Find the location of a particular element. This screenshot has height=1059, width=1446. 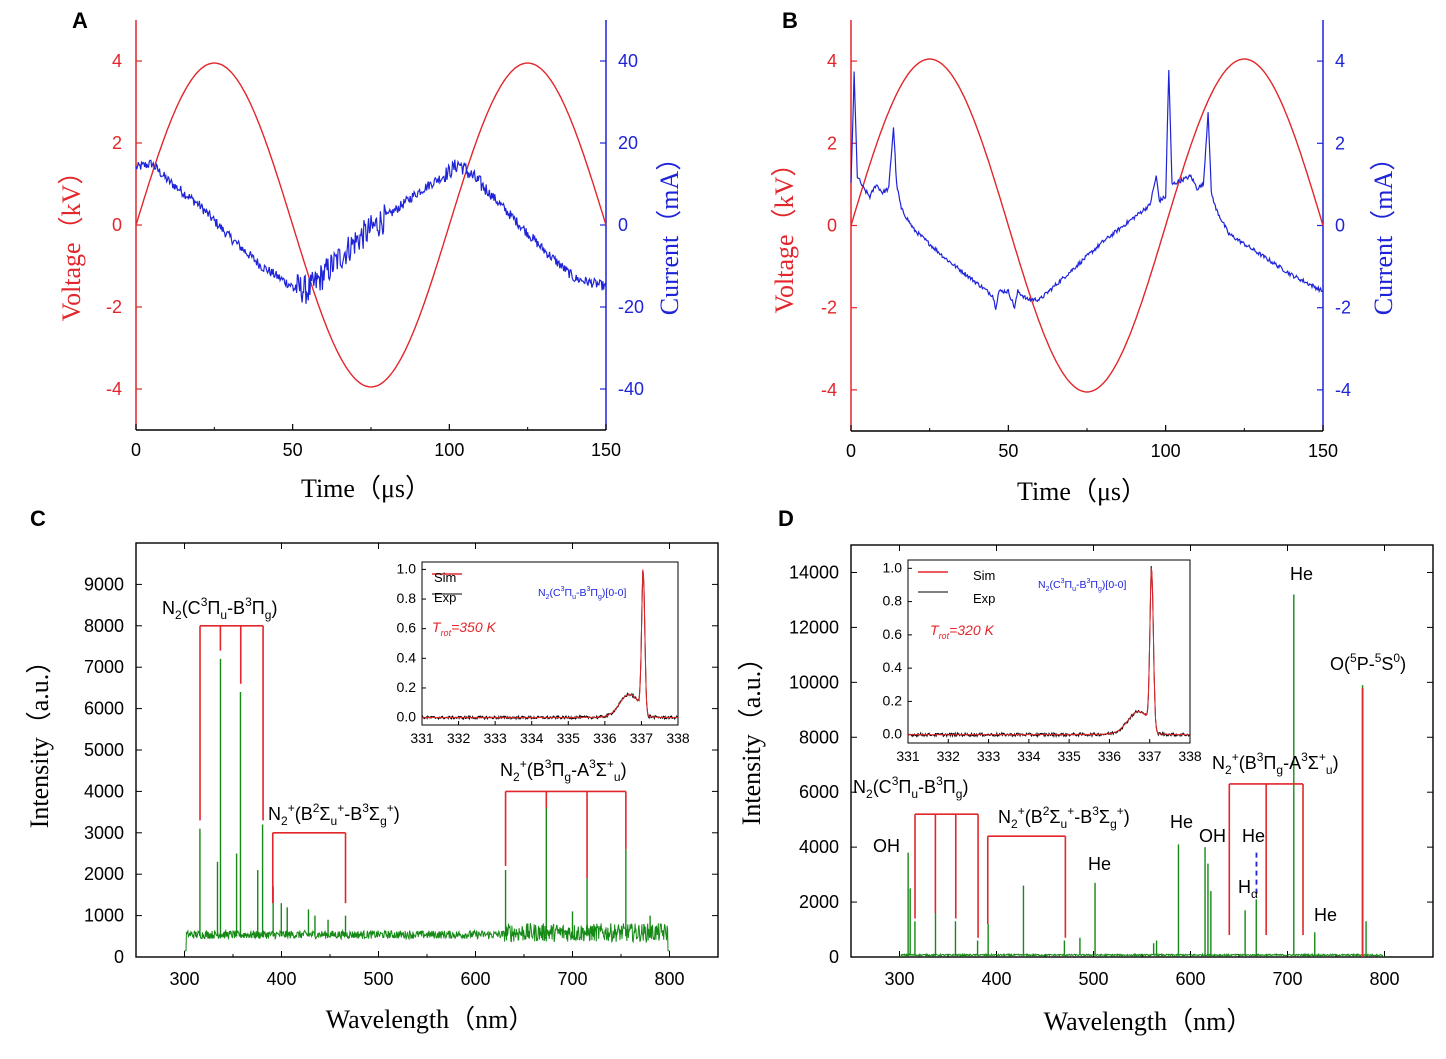

panel-d-xtick-label: 500 is located at coordinates (1093, 979).